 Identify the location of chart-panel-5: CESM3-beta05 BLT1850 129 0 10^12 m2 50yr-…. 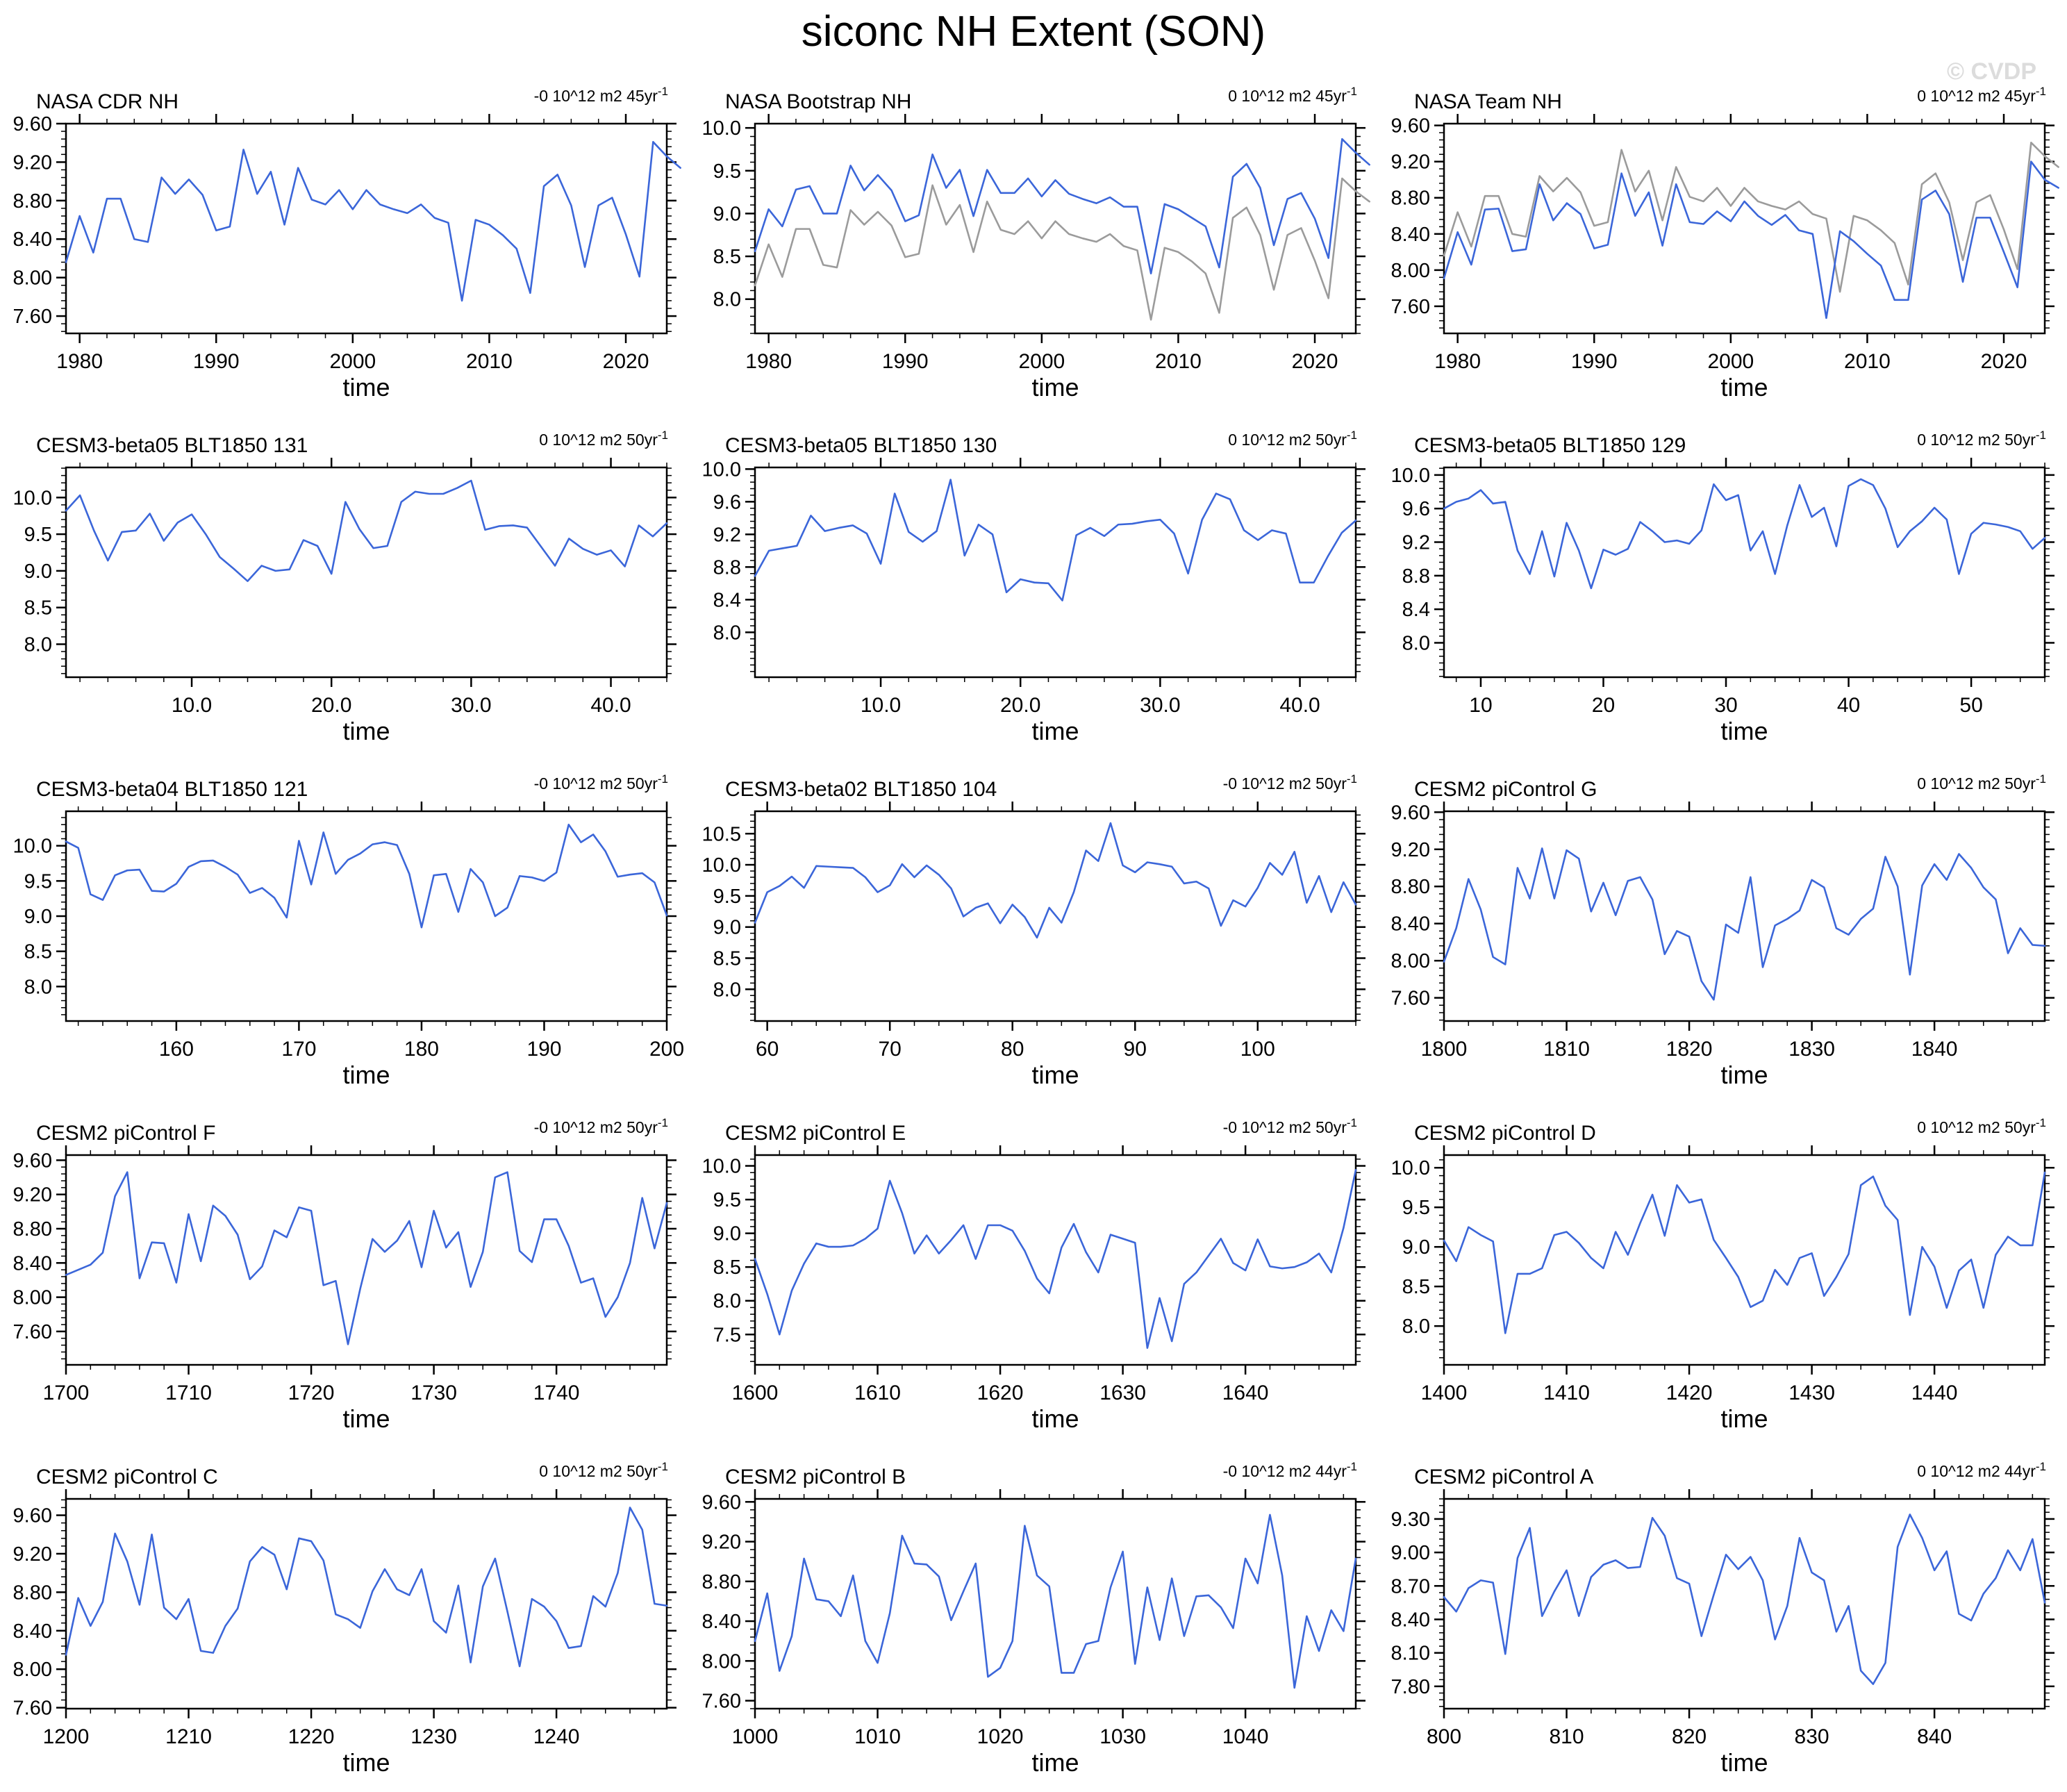
(1722, 585).